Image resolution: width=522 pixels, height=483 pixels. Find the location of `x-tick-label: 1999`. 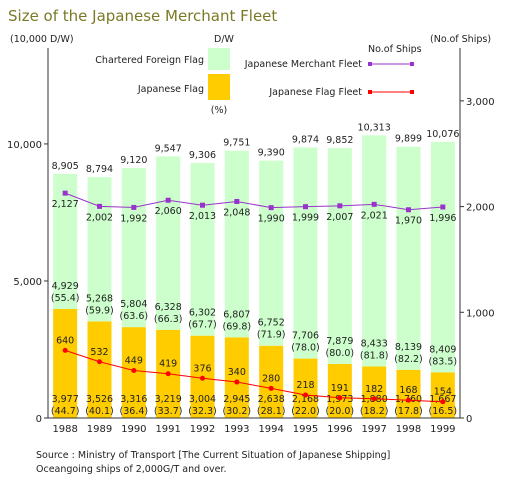

x-tick-label: 1999 is located at coordinates (442, 429).